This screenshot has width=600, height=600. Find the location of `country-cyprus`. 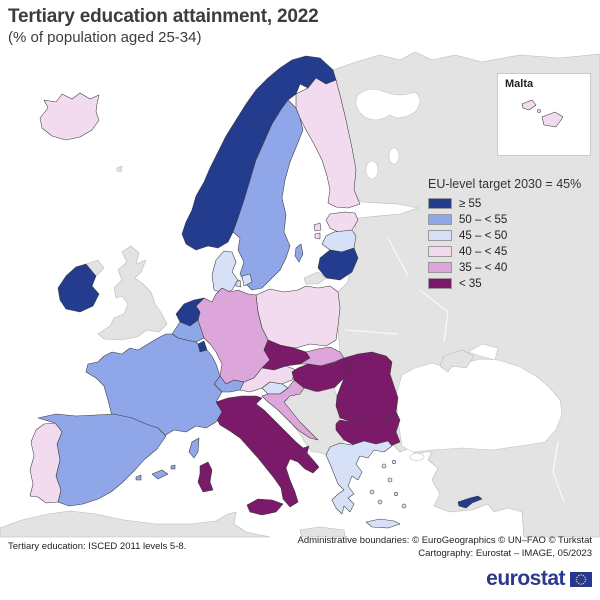

country-cyprus is located at coordinates (470, 502).